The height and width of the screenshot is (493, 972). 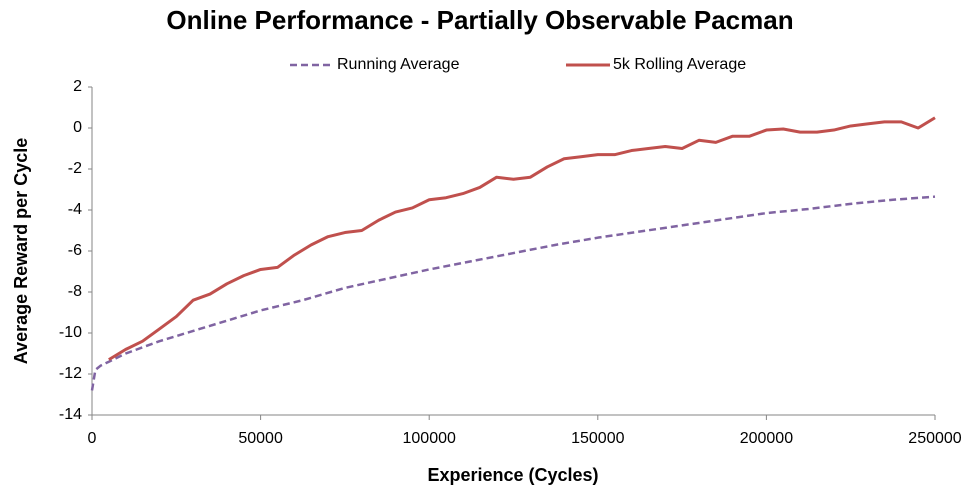 What do you see at coordinates (260, 438) in the screenshot?
I see `x-tick-label: 50000` at bounding box center [260, 438].